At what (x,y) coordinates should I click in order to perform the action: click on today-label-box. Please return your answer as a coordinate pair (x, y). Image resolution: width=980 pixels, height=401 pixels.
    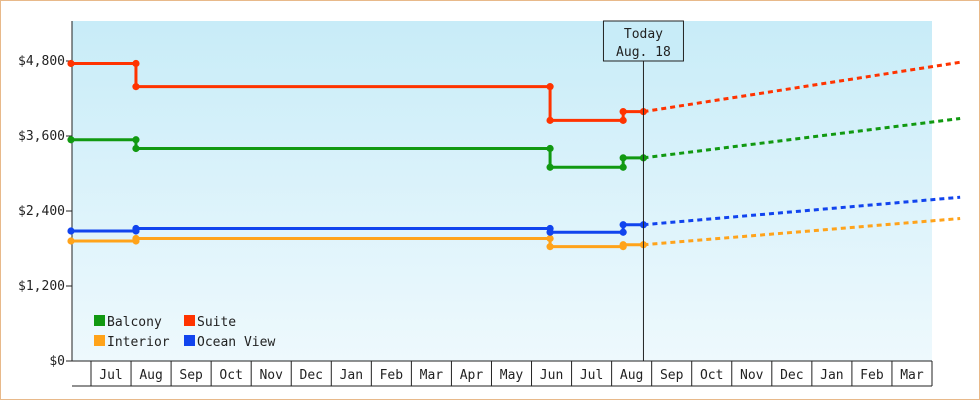
    Looking at the image, I should click on (643, 41).